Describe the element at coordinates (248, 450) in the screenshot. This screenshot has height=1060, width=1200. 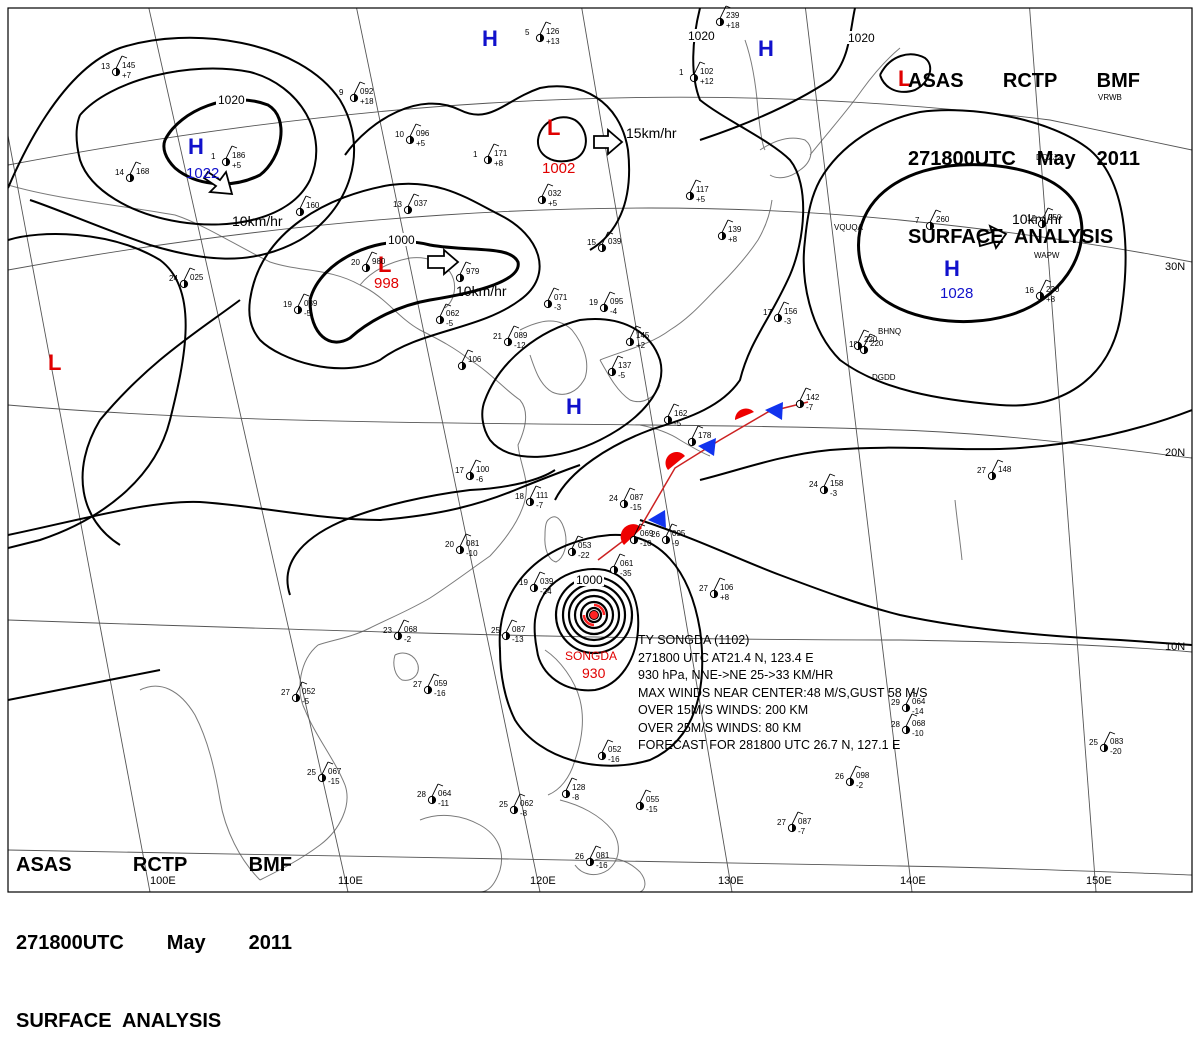
I see `meridian-110e` at that location.